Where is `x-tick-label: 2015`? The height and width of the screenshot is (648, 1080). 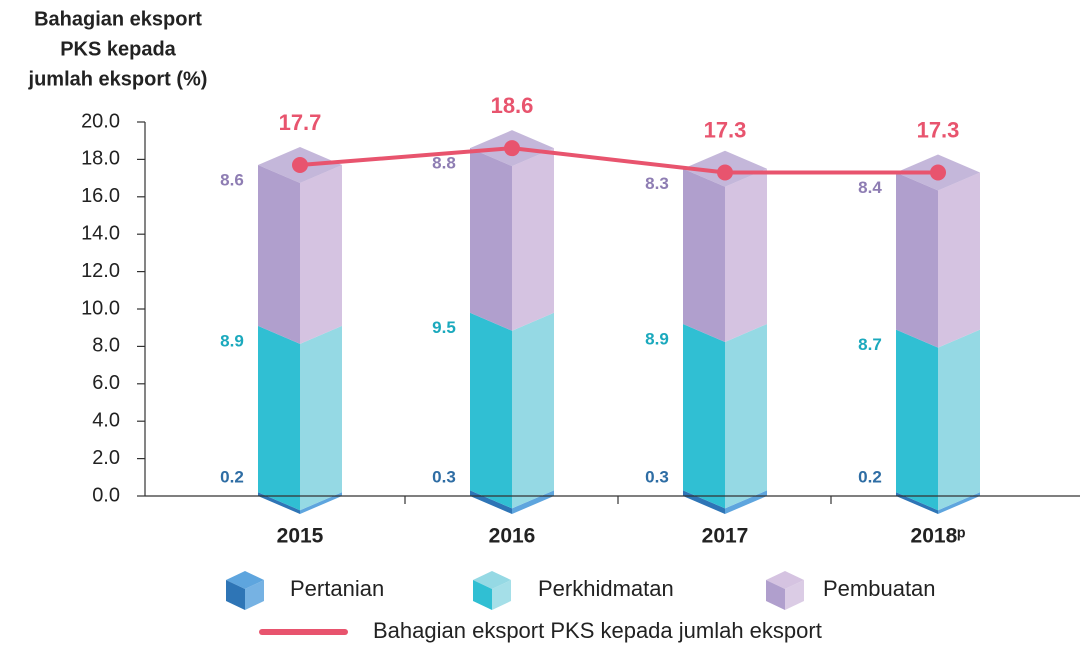
x-tick-label: 2015 is located at coordinates (300, 536).